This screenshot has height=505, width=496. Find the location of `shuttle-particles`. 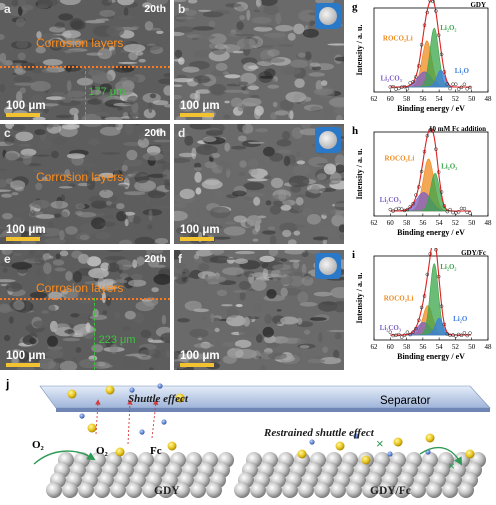

shuttle-particles is located at coordinates (271, 424).